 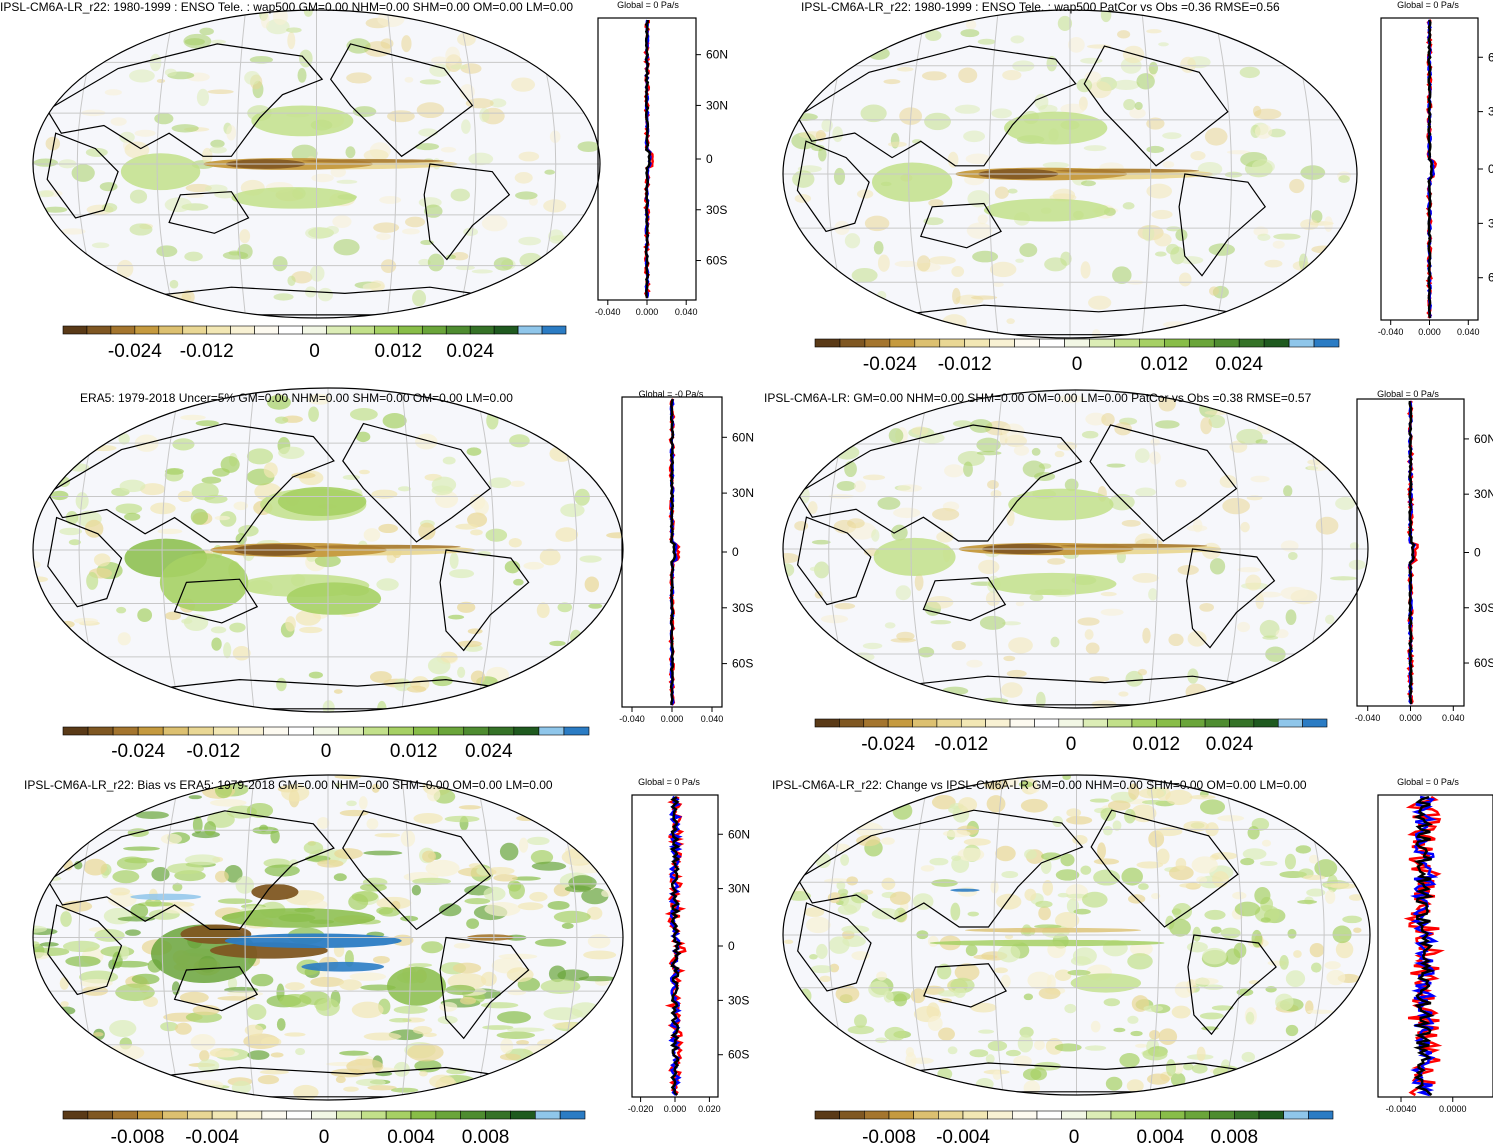 I want to click on north-pacific-green-bias, so click(x=298, y=918).